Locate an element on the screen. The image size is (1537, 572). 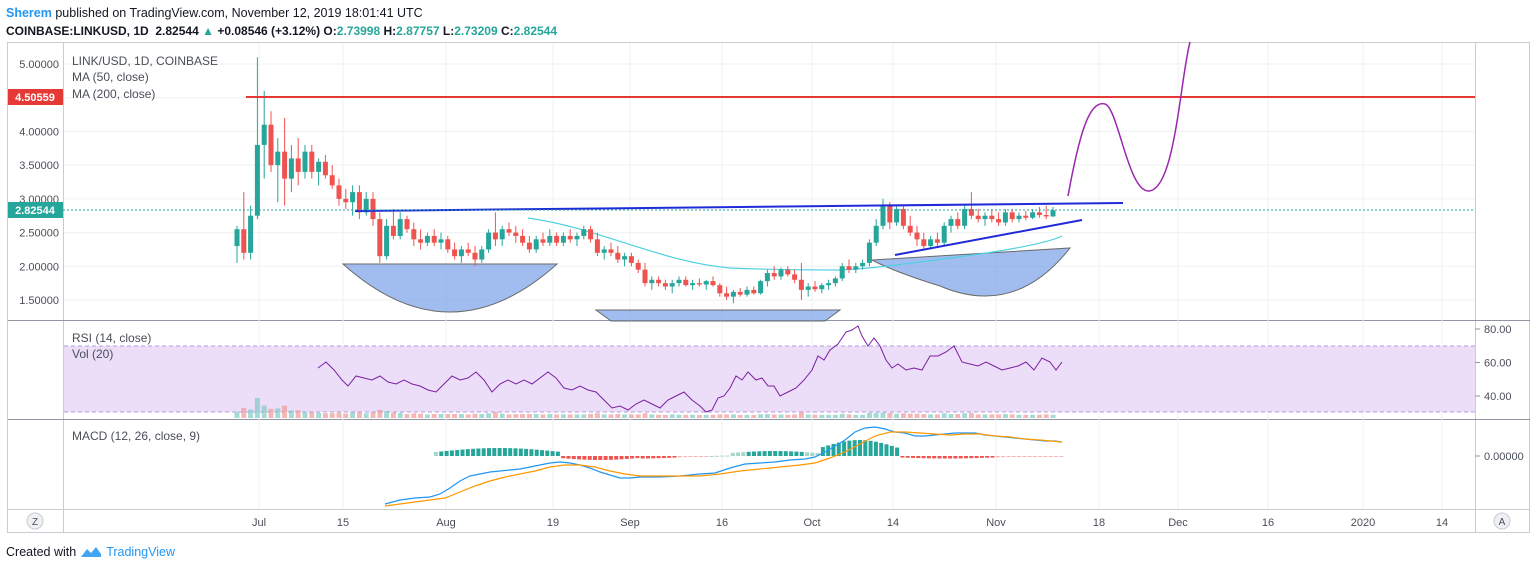
tradingview-link: TradingView is located at coordinates (140, 552).